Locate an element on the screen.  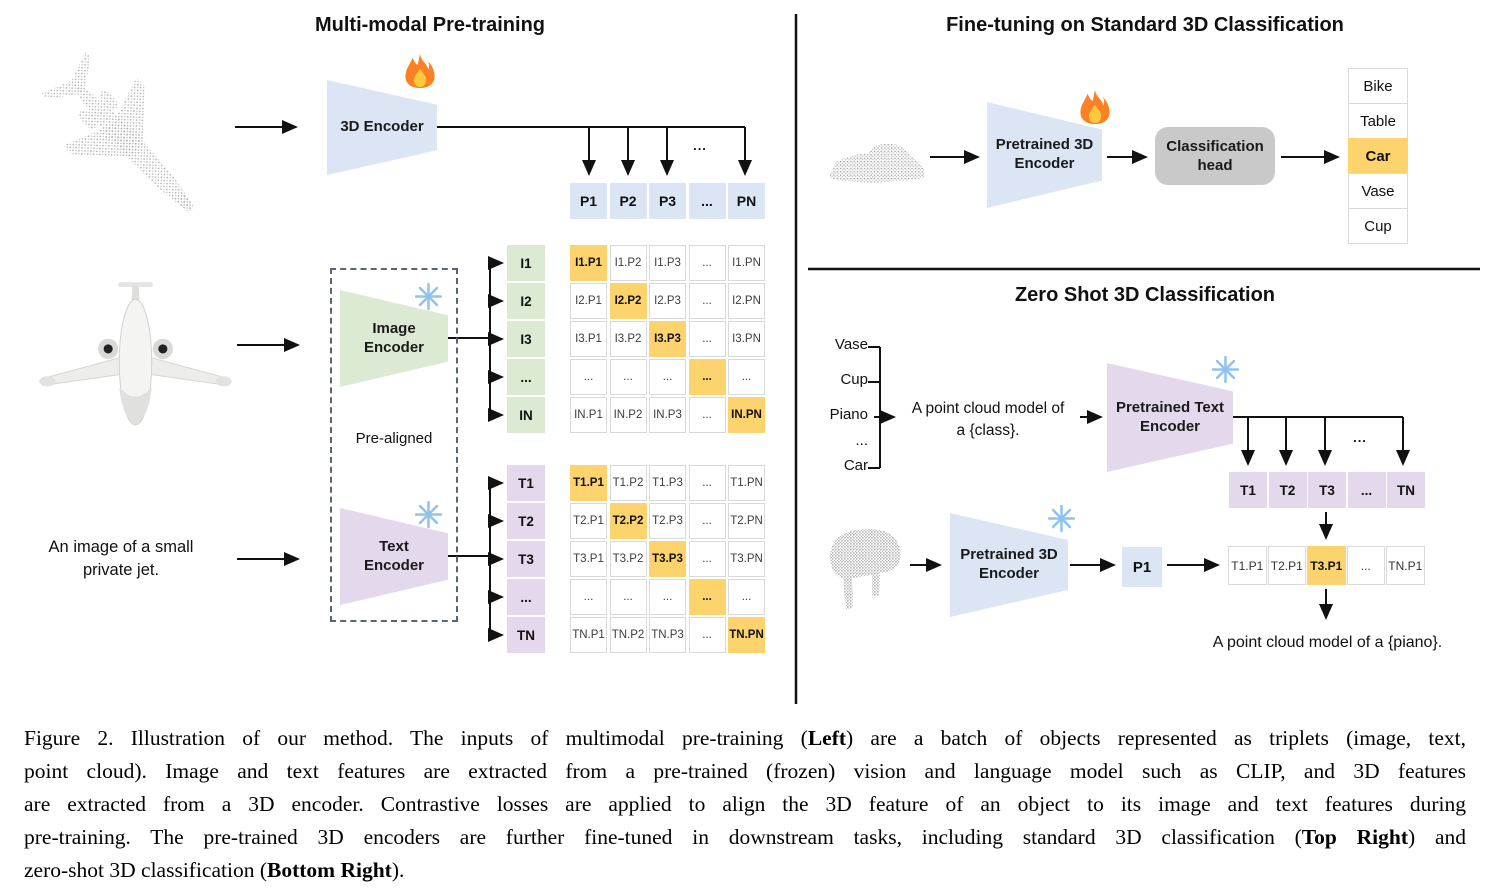
text-pc-similarity-cell: T3.P1 is located at coordinates (588, 559).